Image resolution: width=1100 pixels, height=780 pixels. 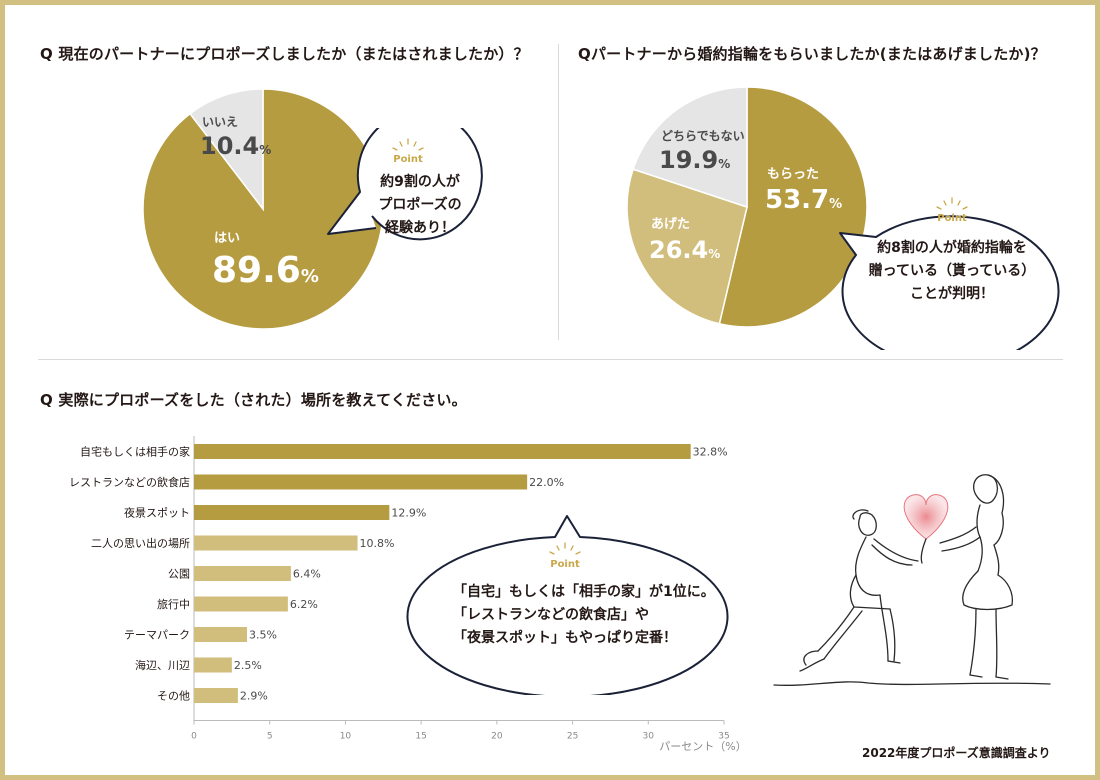 What do you see at coordinates (346, 737) in the screenshot?
I see `x-tick-label: 10` at bounding box center [346, 737].